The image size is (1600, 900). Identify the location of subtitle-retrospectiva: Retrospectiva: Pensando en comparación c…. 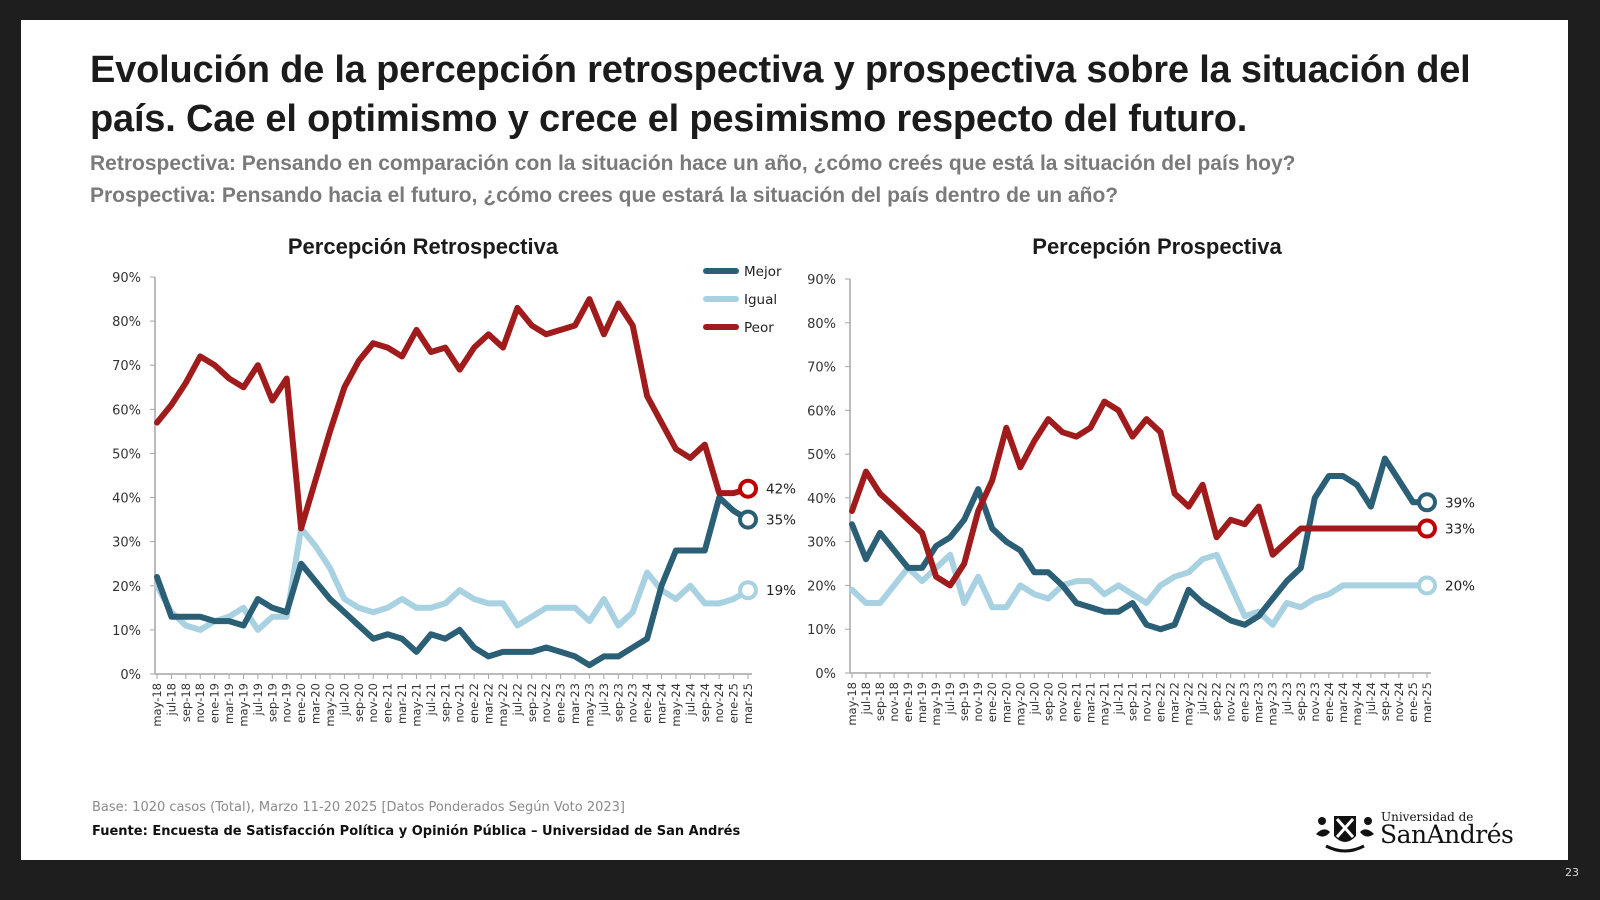
(693, 163).